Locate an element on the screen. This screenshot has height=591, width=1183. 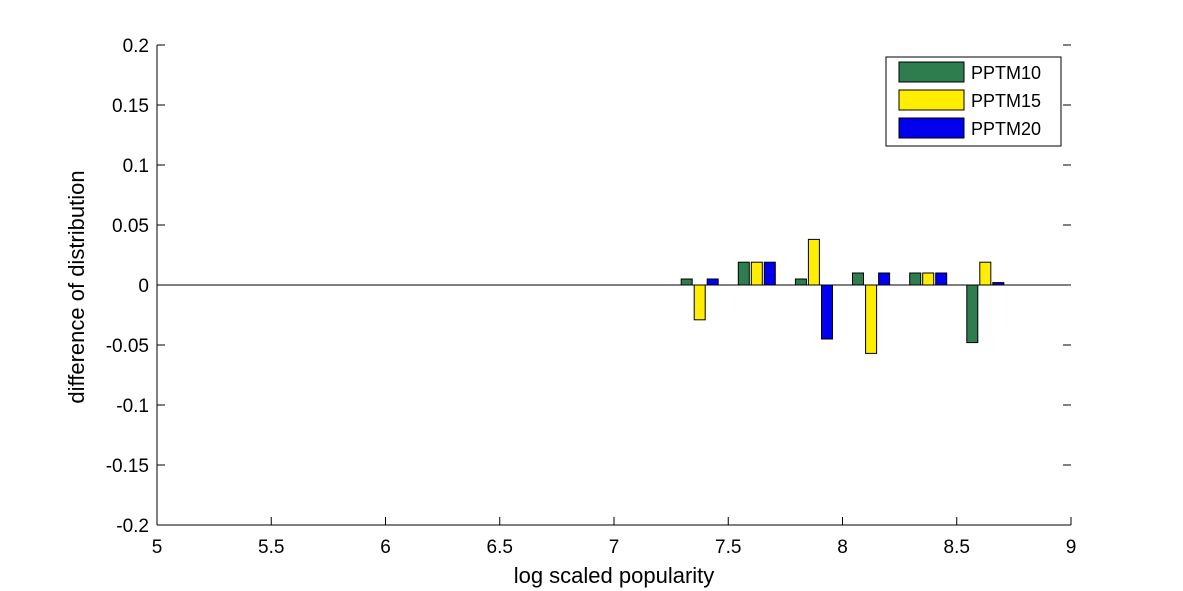
y-axis-label: difference of distribution is located at coordinates (76, 286).